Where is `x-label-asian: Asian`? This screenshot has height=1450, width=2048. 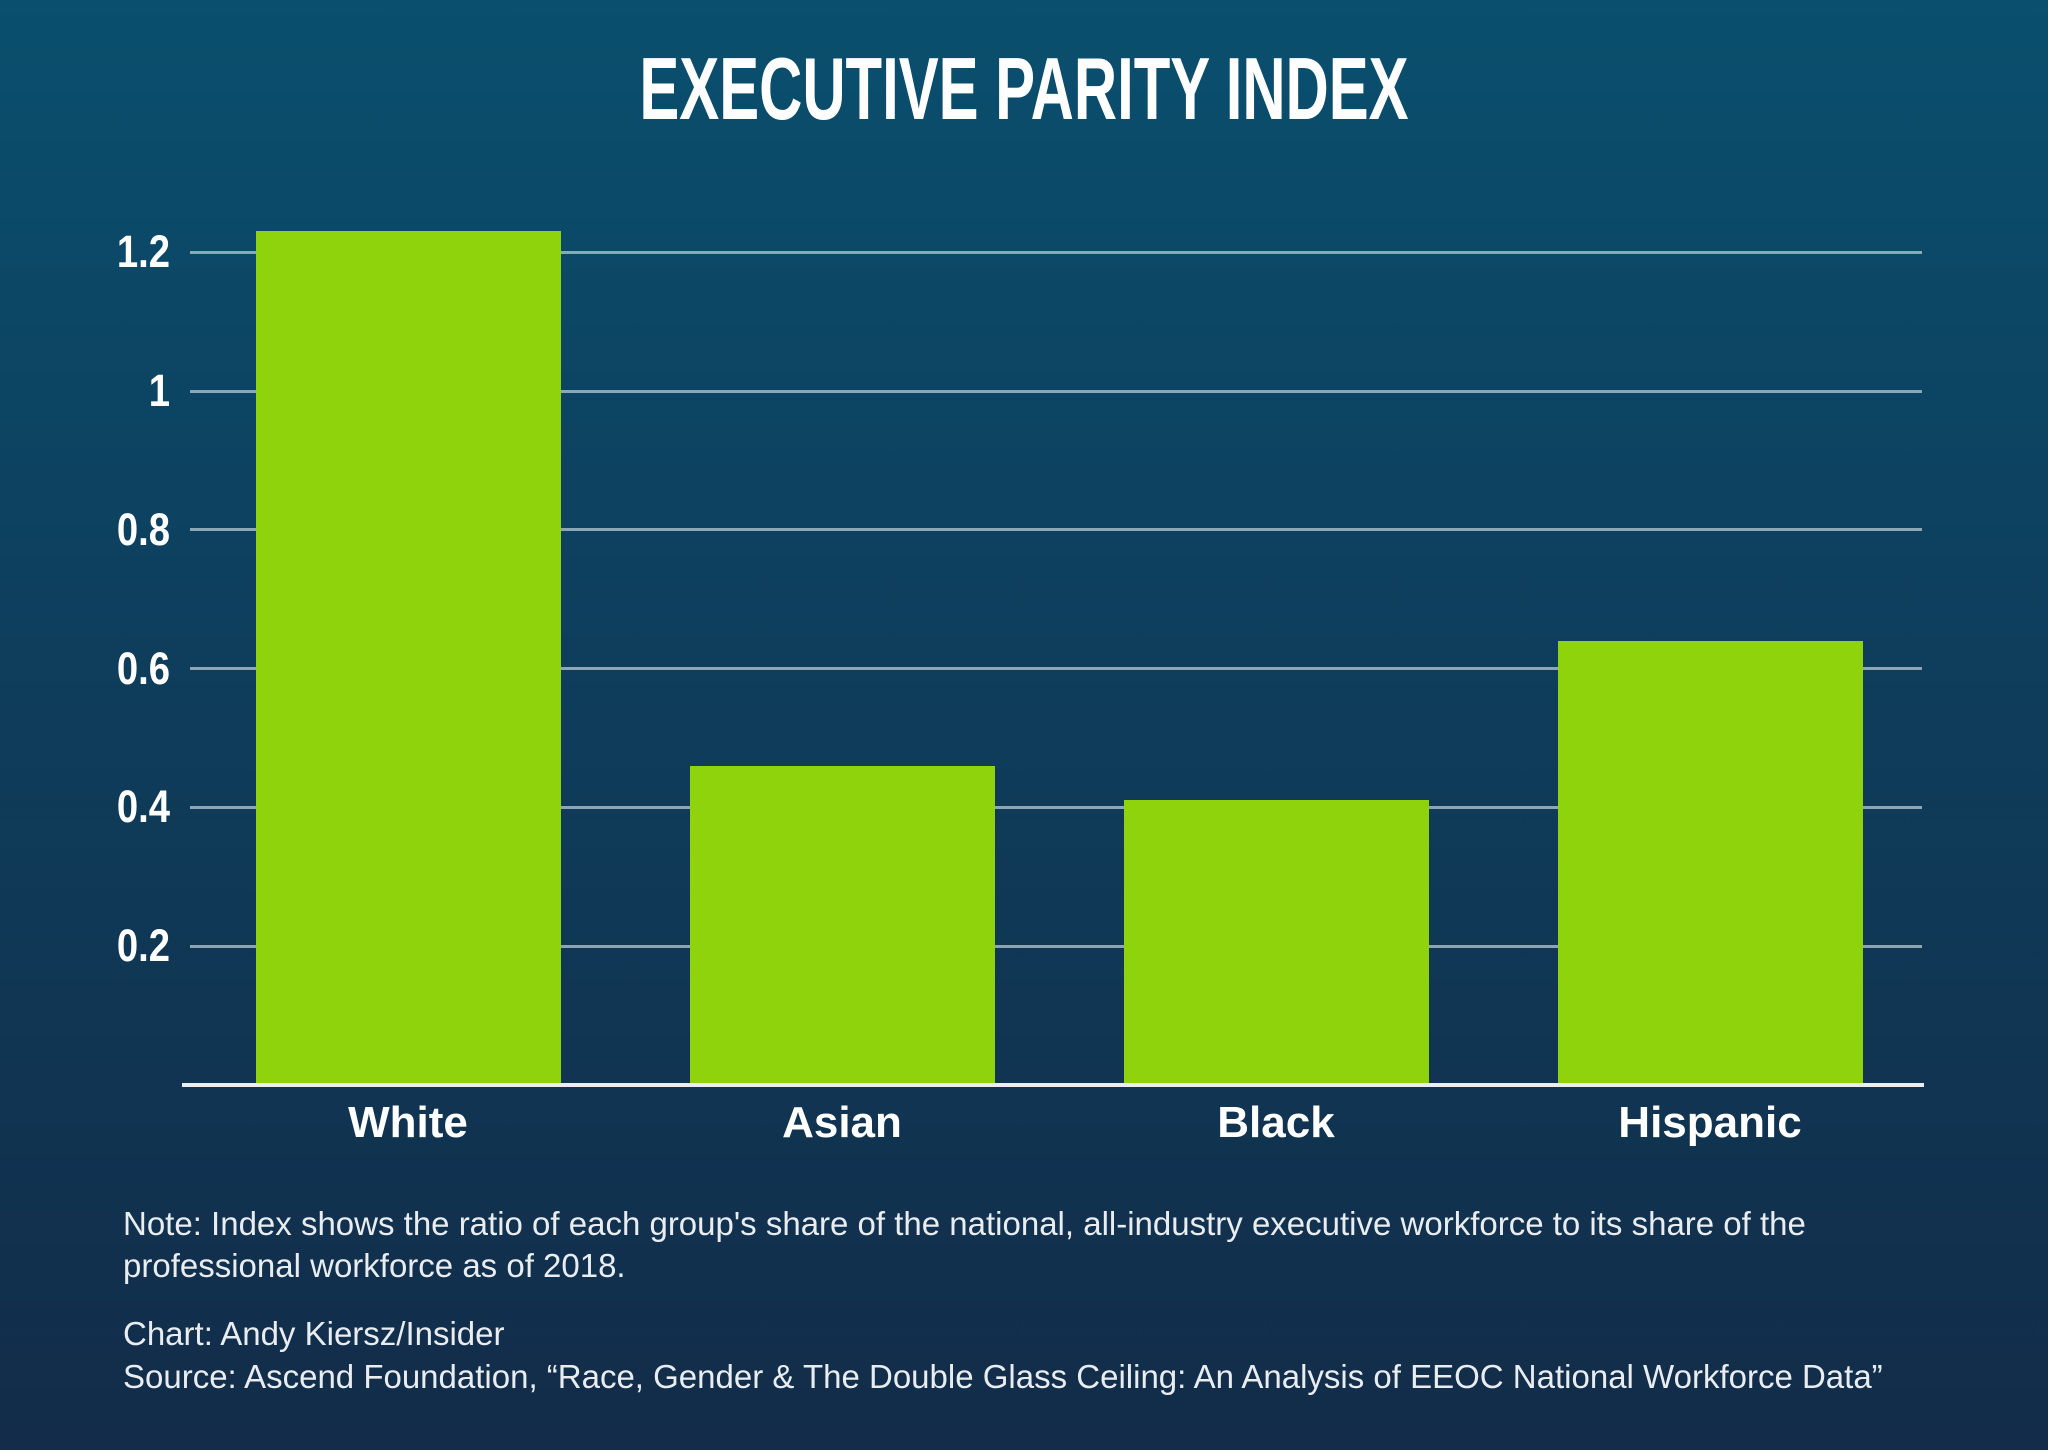
x-label-asian: Asian is located at coordinates (842, 1122).